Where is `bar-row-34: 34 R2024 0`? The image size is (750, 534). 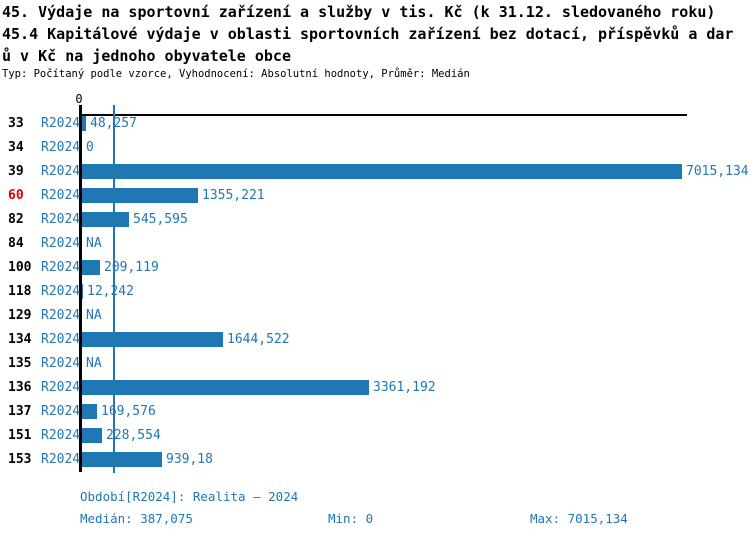 bar-row-34: 34 R2024 0 is located at coordinates (375, 148).